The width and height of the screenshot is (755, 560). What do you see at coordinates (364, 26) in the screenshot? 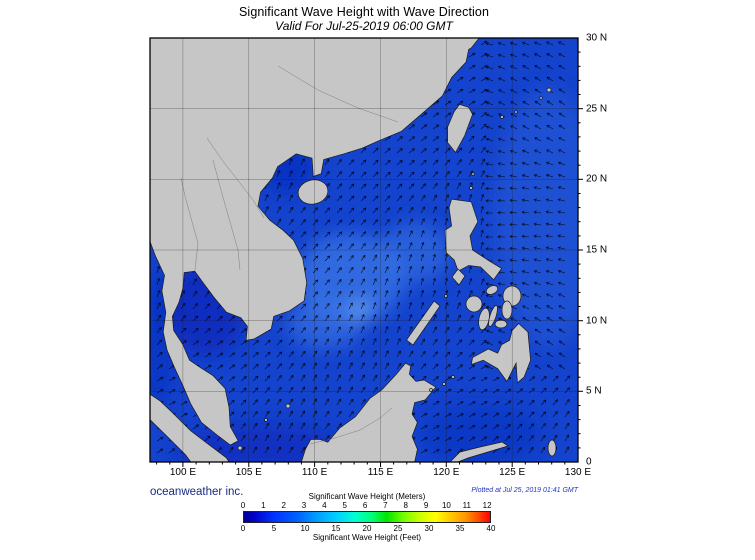
I see `valid-time-subtitle: Valid For Jul-25-2019 06:00 GMT` at bounding box center [364, 26].